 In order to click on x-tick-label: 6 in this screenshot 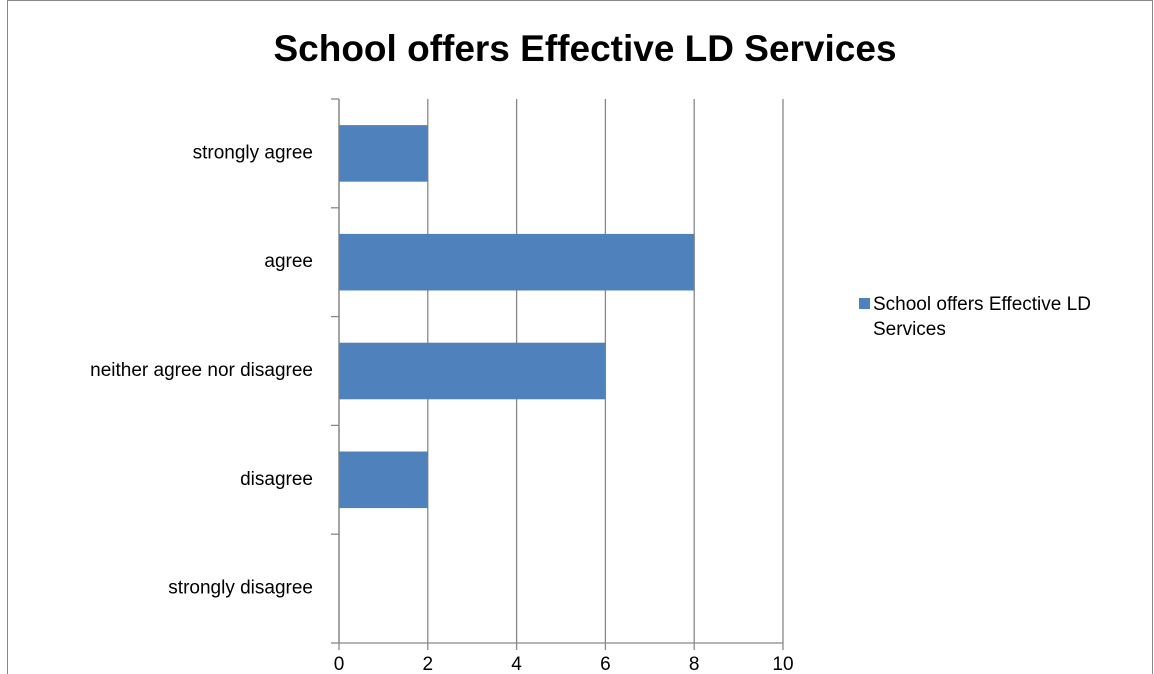, I will do `click(605, 664)`.